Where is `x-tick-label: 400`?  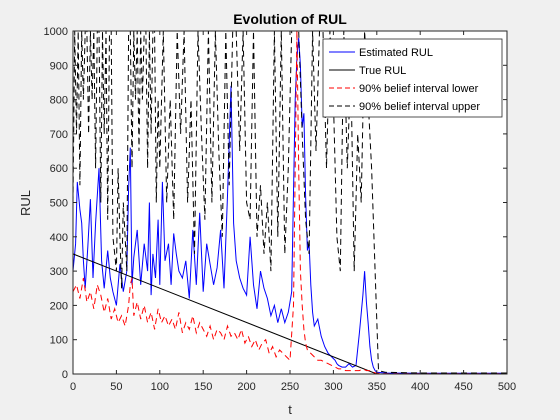 x-tick-label: 400 is located at coordinates (420, 387).